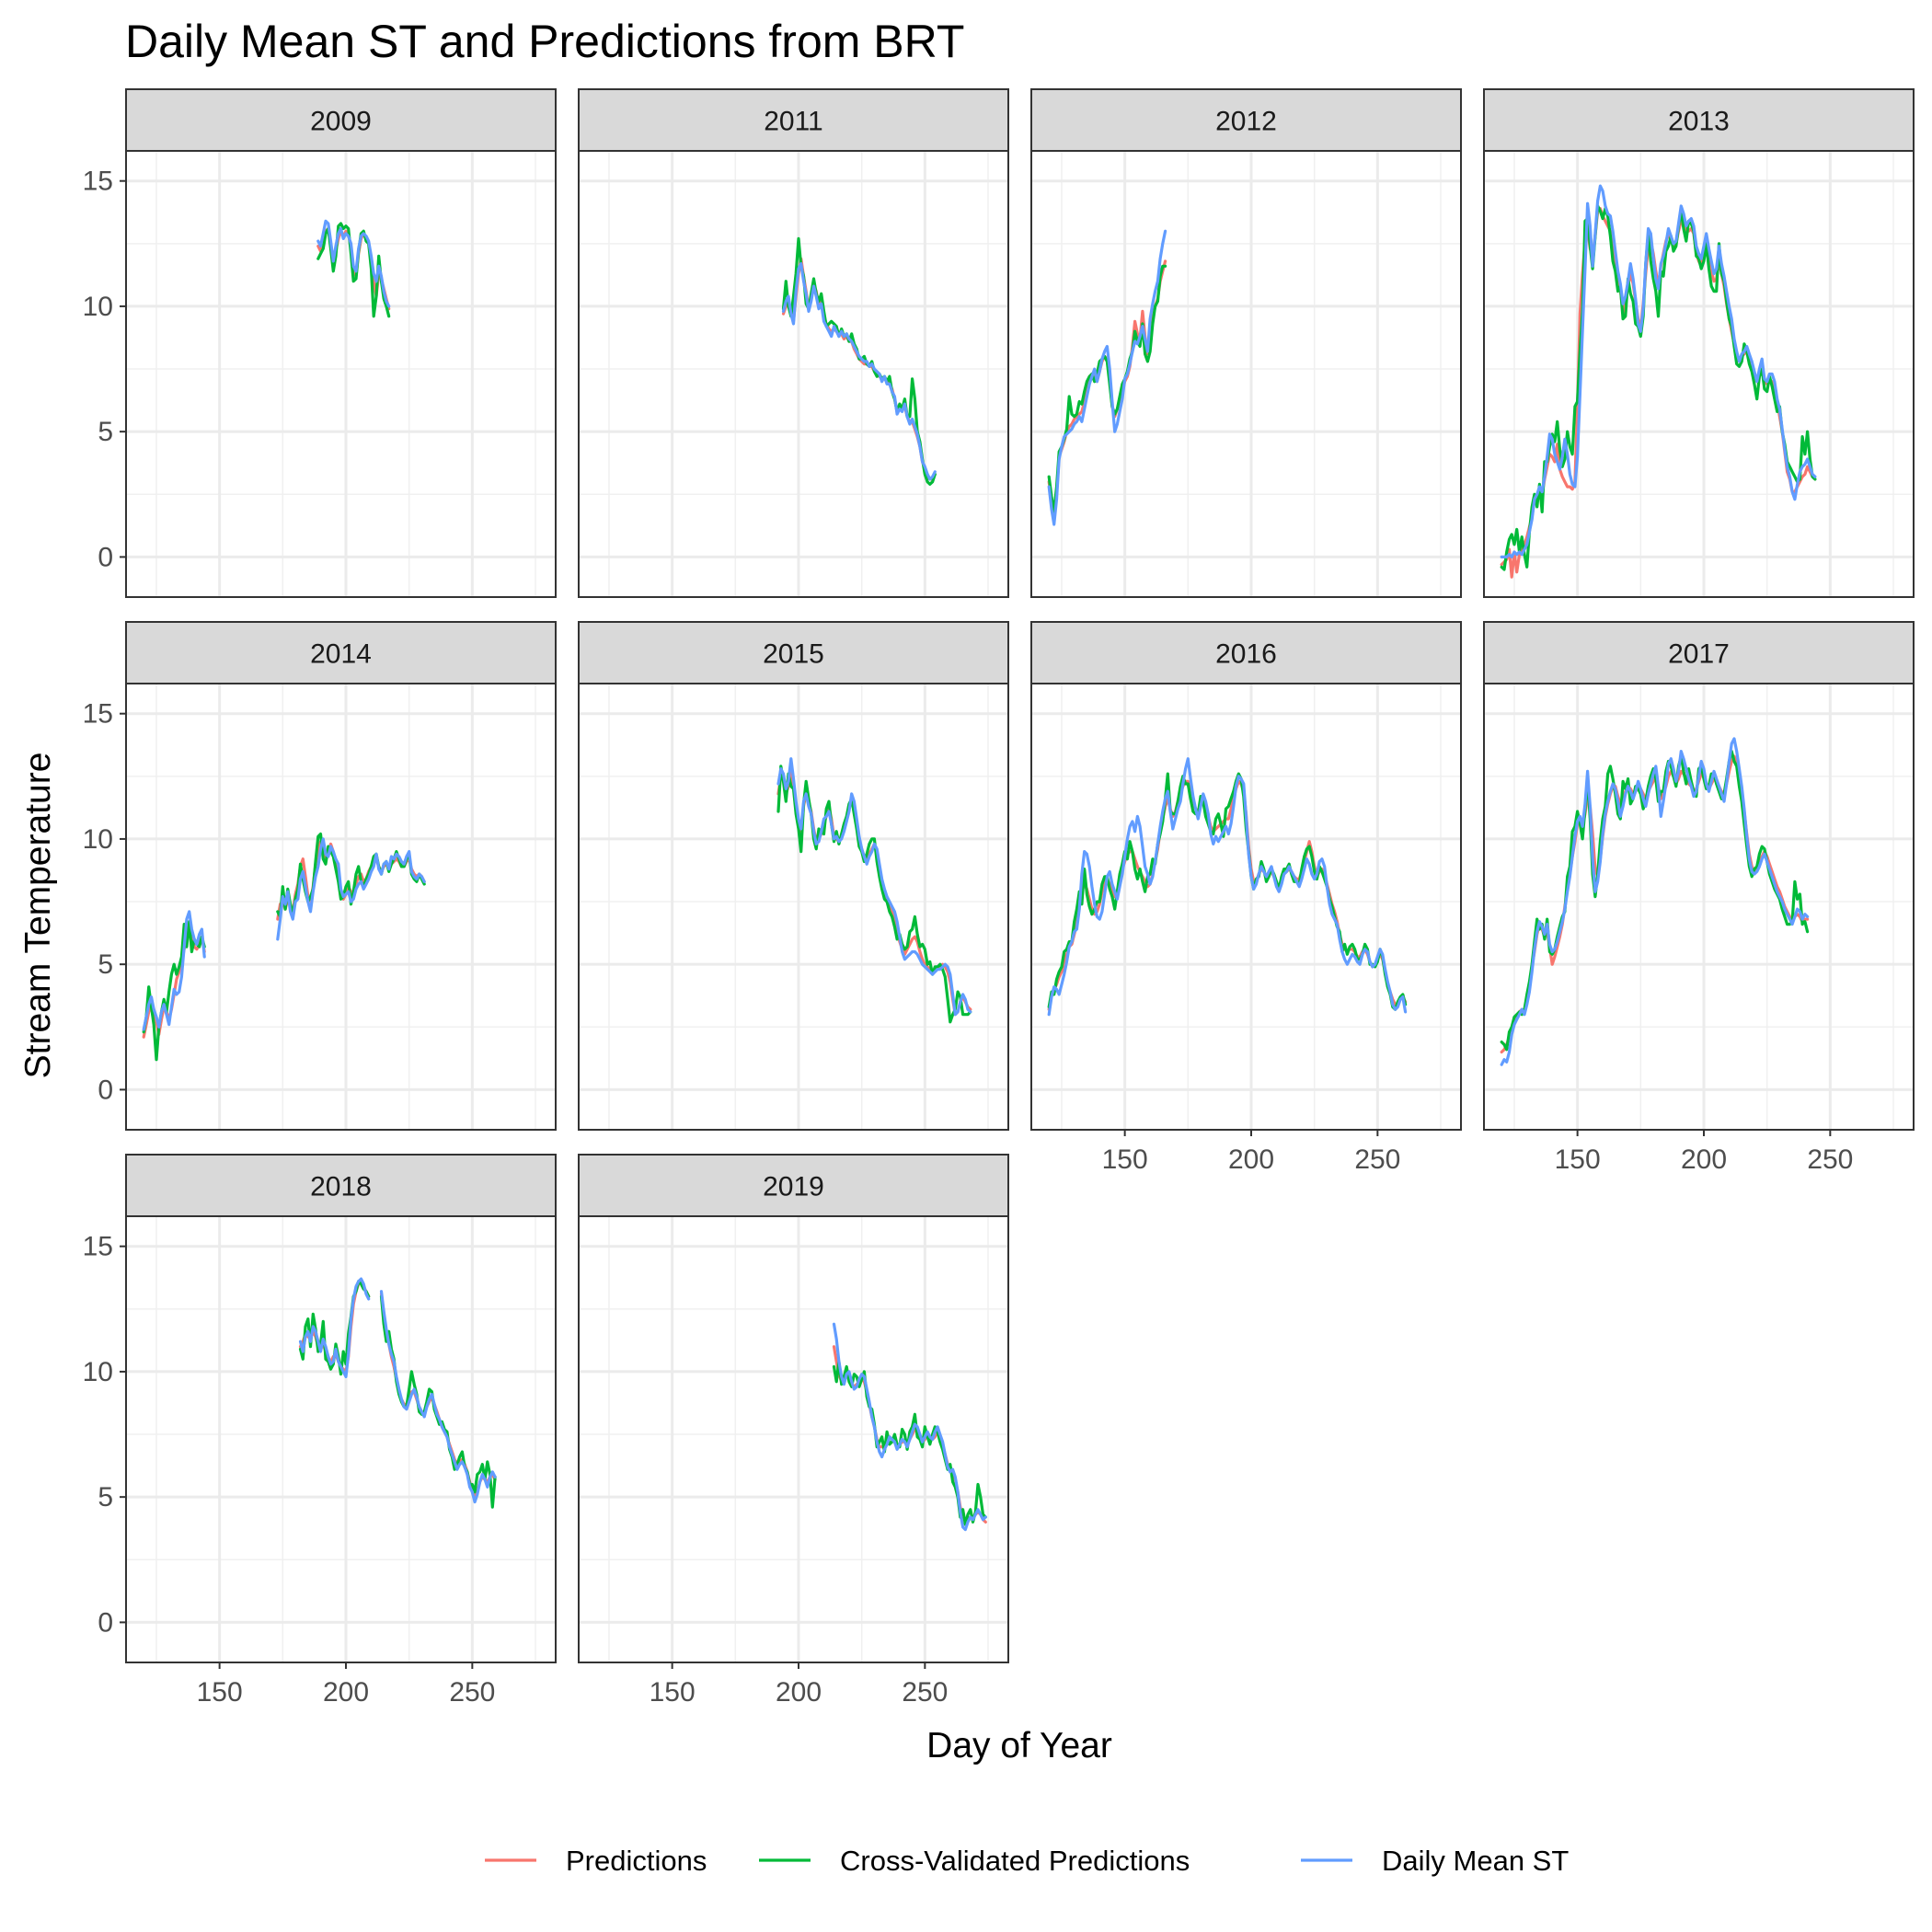  I want to click on legend-label: Cross-Validated Predictions, so click(1015, 1861).